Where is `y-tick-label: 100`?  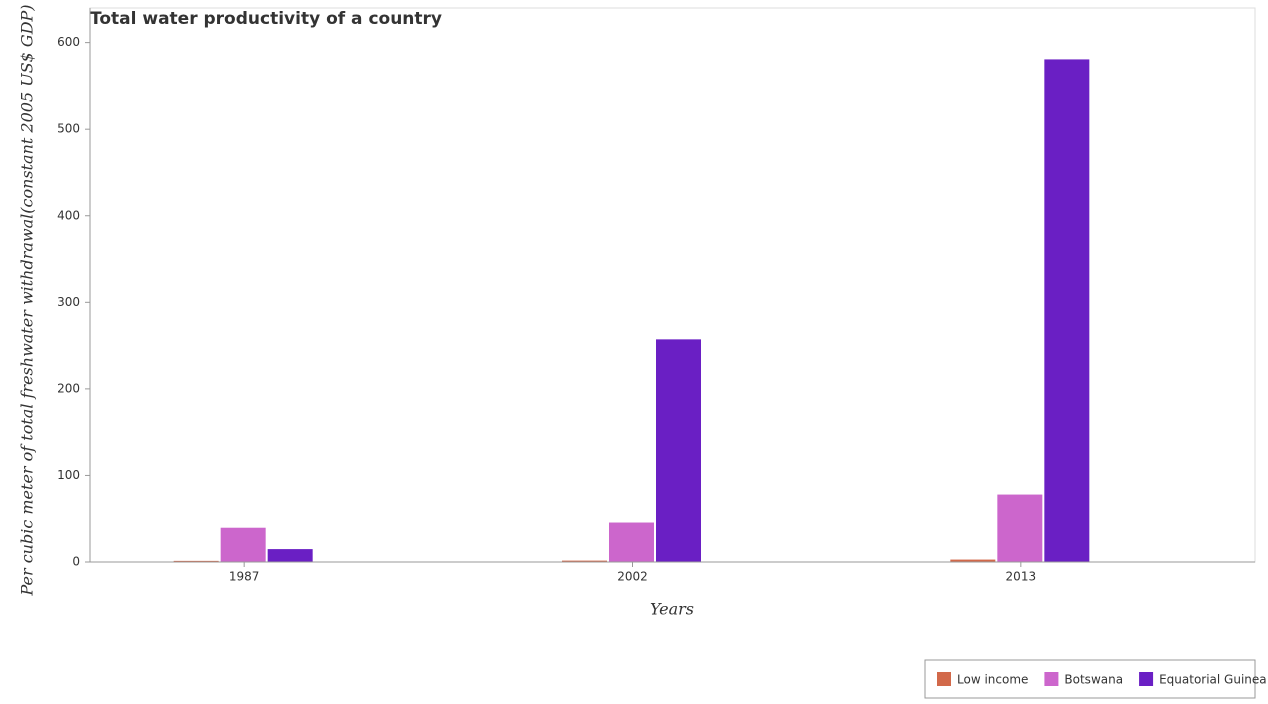 y-tick-label: 100 is located at coordinates (68, 475).